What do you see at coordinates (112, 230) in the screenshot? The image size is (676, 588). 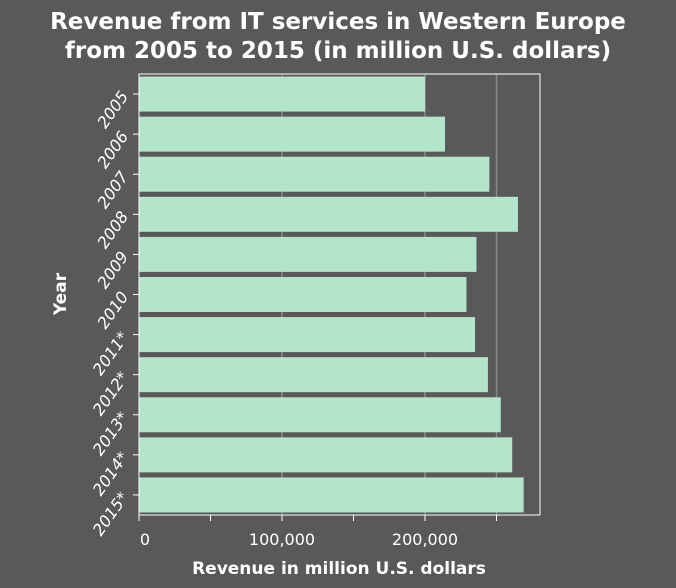 I see `y-tick-label-3: 2008` at bounding box center [112, 230].